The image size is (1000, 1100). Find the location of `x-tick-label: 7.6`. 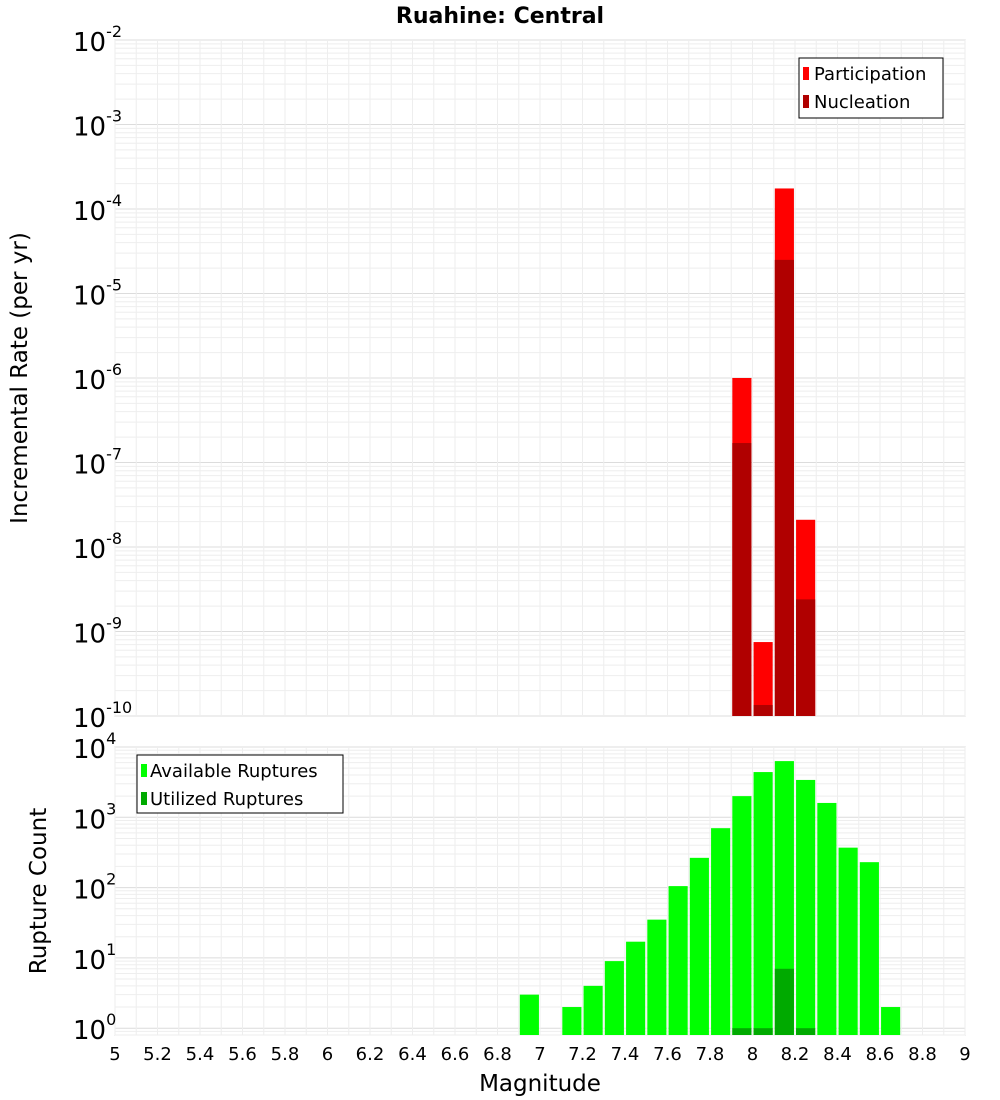

x-tick-label: 7.6 is located at coordinates (667, 1054).